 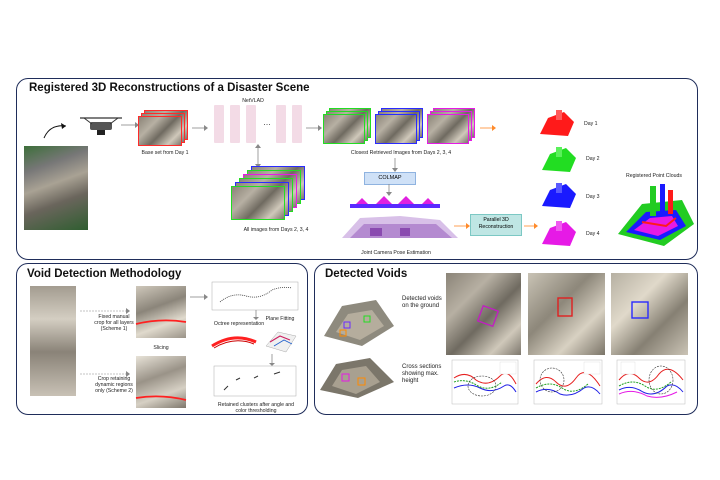 I want to click on drone-icon, so click(x=82, y=128).